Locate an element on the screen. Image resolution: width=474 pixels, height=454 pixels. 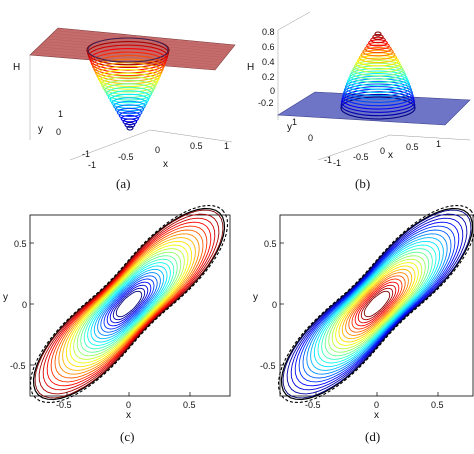
panel-d-ytick-2: -0.5 is located at coordinates (268, 366).